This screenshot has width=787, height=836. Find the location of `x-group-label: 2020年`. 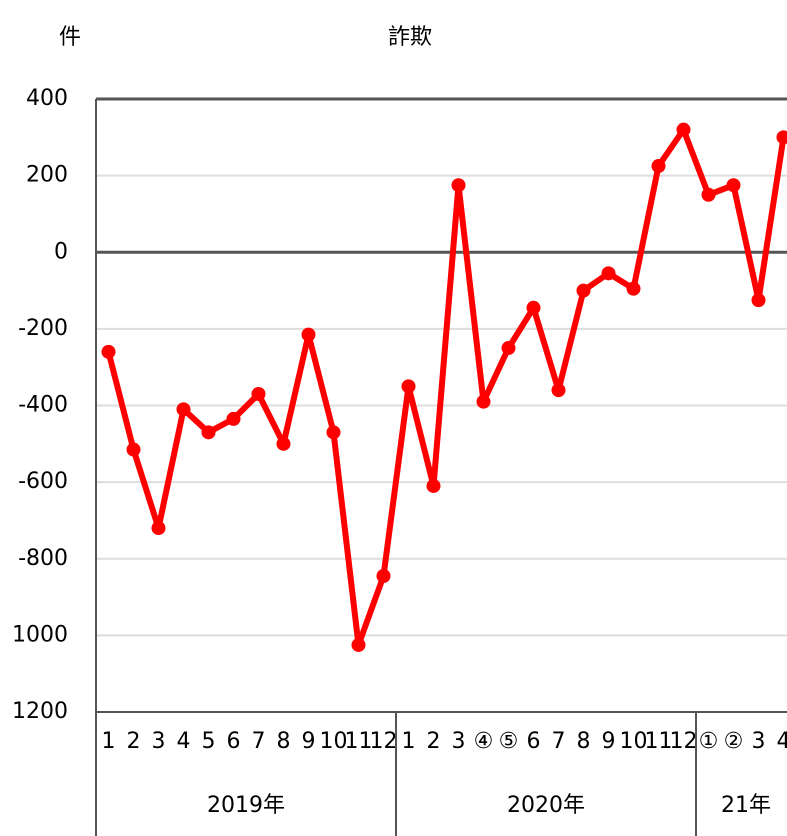

x-group-label: 2020年 is located at coordinates (546, 805).